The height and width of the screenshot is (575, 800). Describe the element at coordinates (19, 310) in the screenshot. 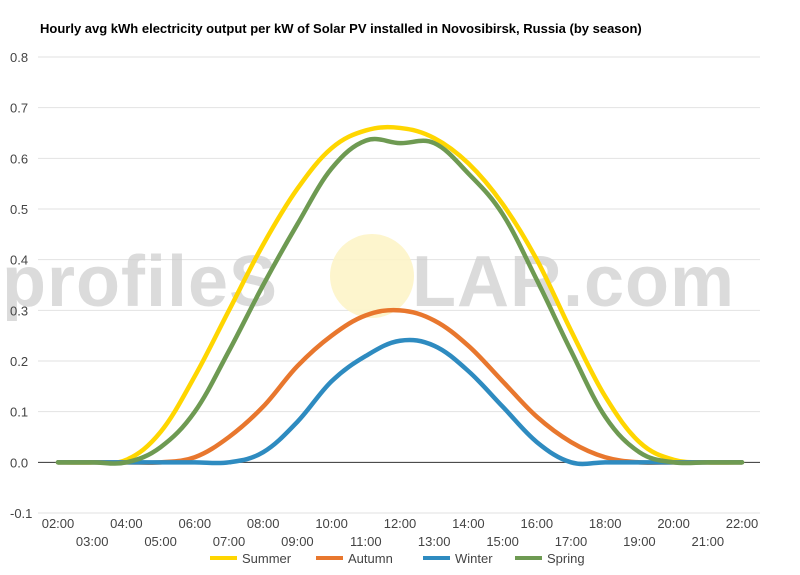

I see `y-tick-label: 0.3` at that location.